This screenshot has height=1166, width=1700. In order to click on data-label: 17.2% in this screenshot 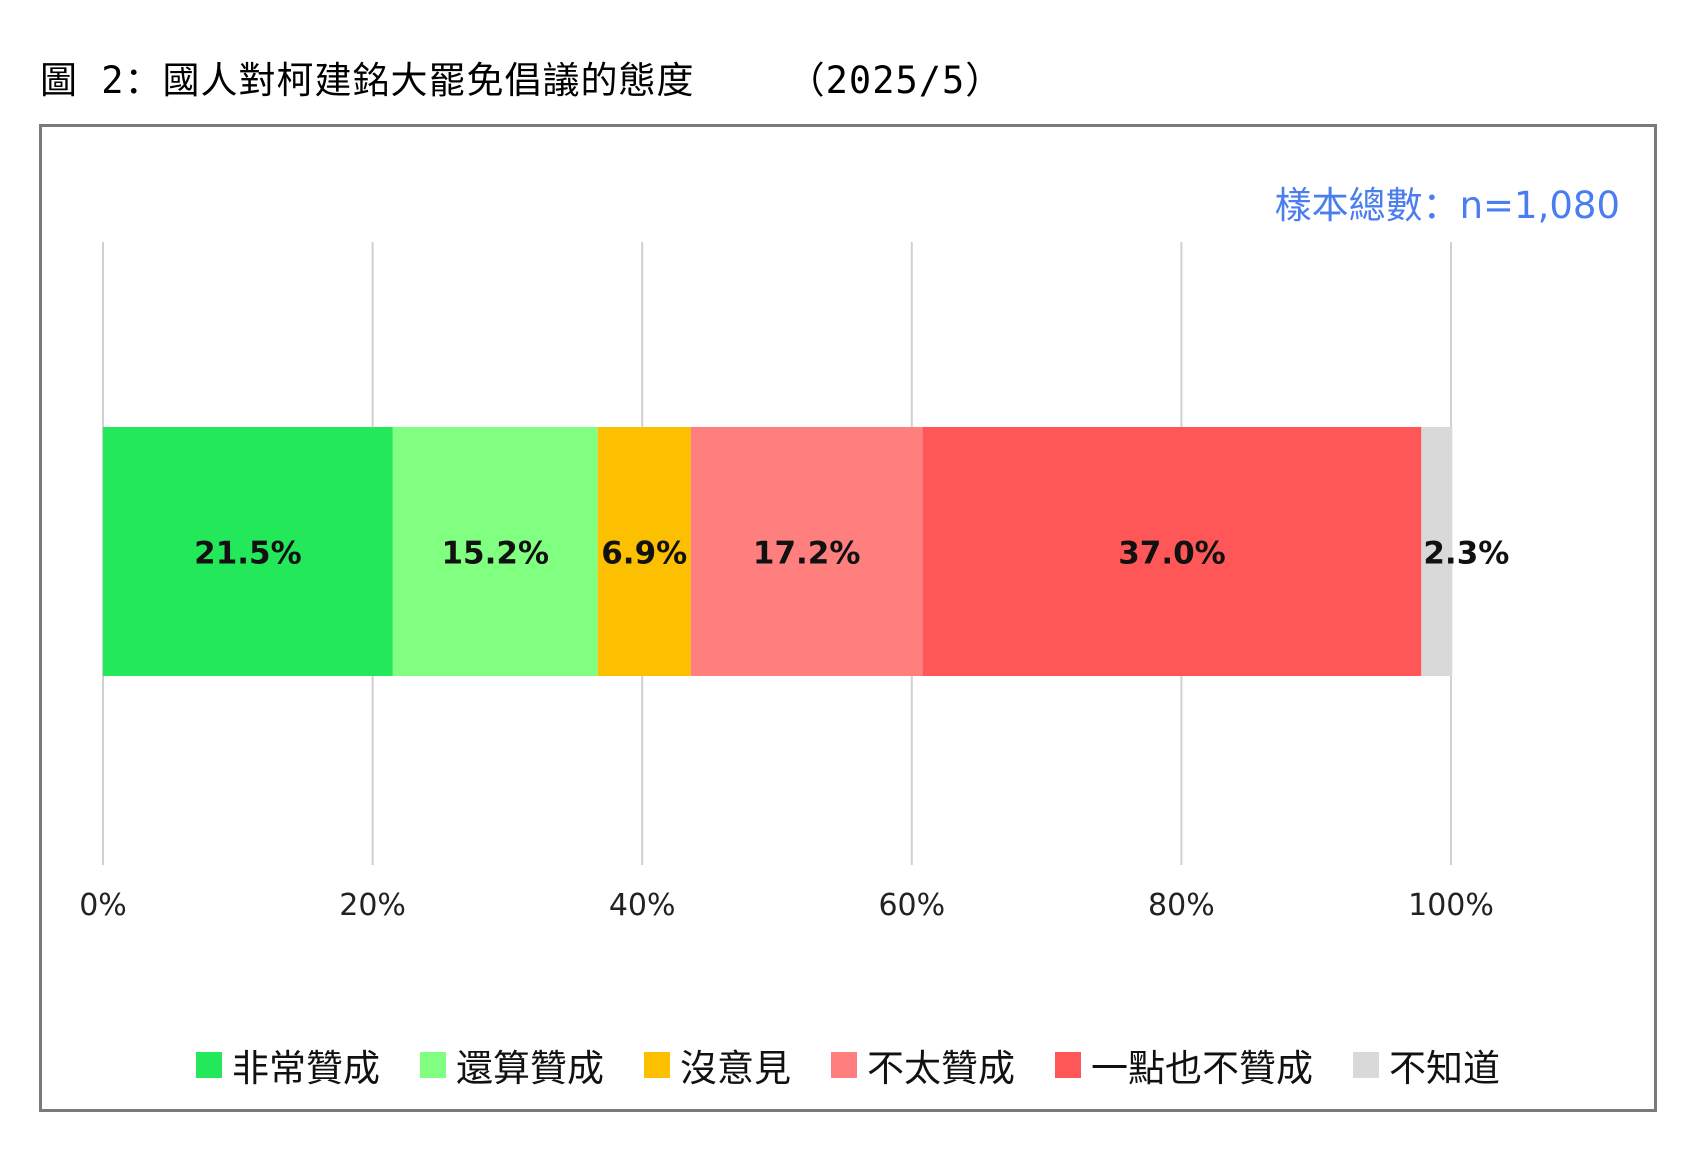, I will do `click(807, 554)`.